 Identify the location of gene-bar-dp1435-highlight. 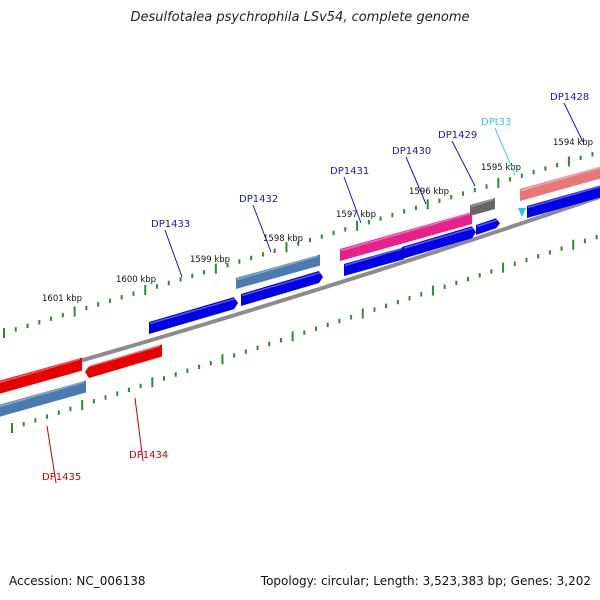
(40, 371).